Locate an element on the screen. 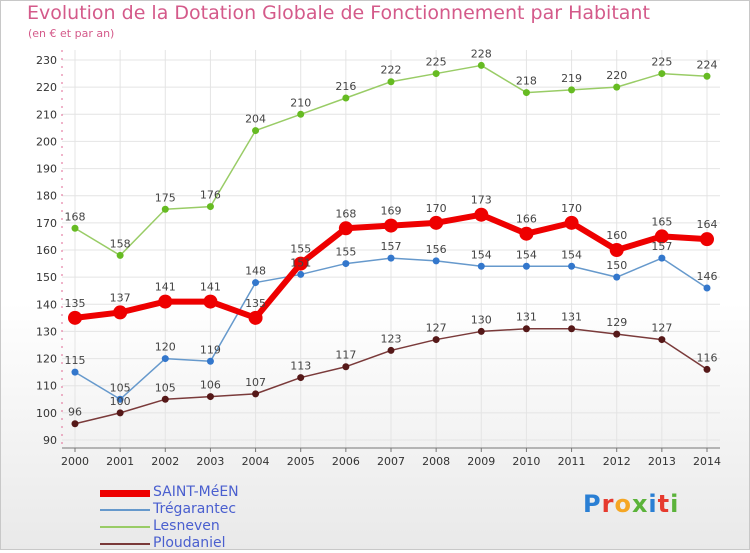 Image resolution: width=750 pixels, height=553 pixels. y-tick-label: 230 is located at coordinates (46, 60).